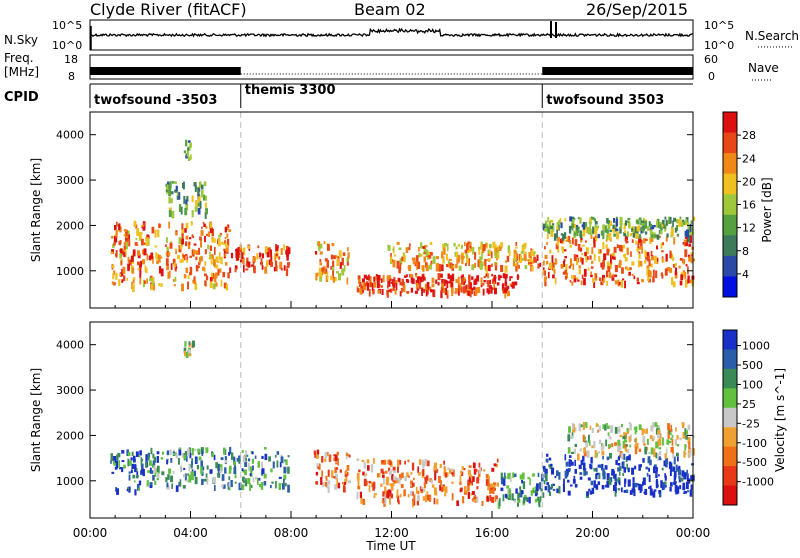  I want to click on velocity-colorbar-swatch, so click(730, 378).